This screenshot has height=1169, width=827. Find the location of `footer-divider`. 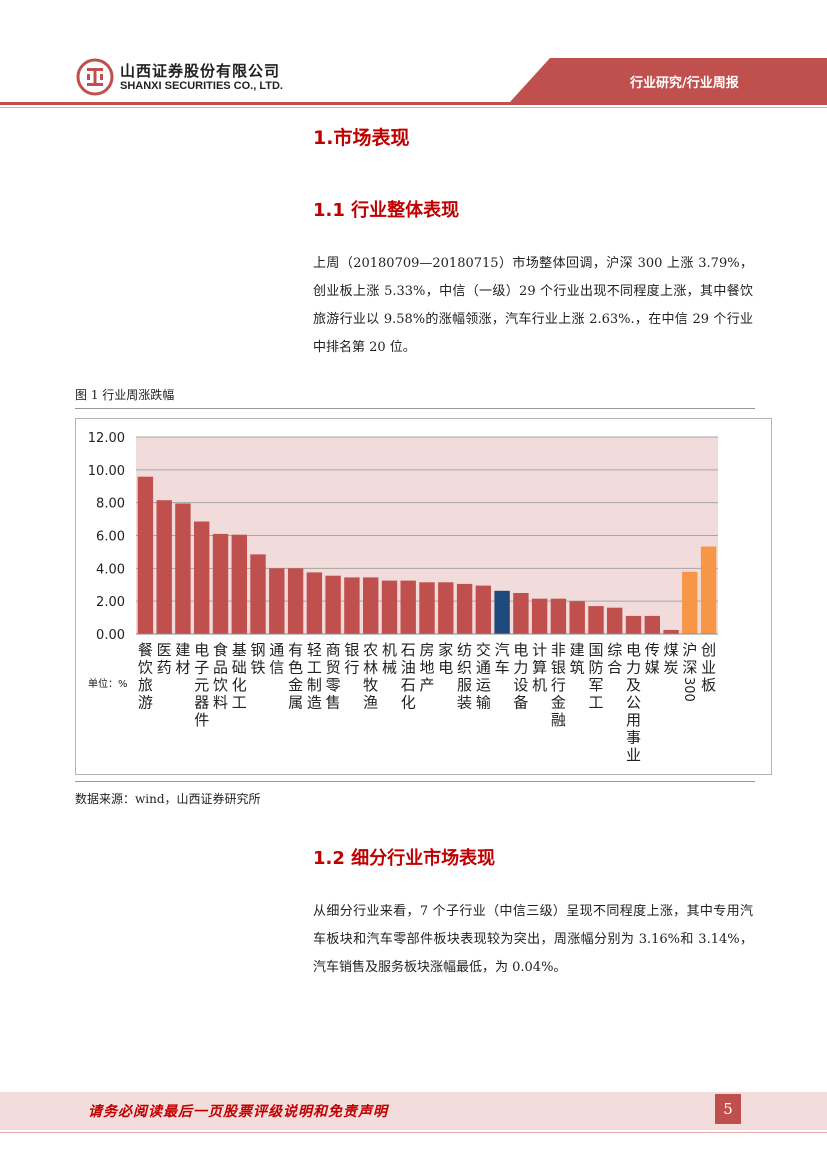

footer-divider is located at coordinates (413, 1132).